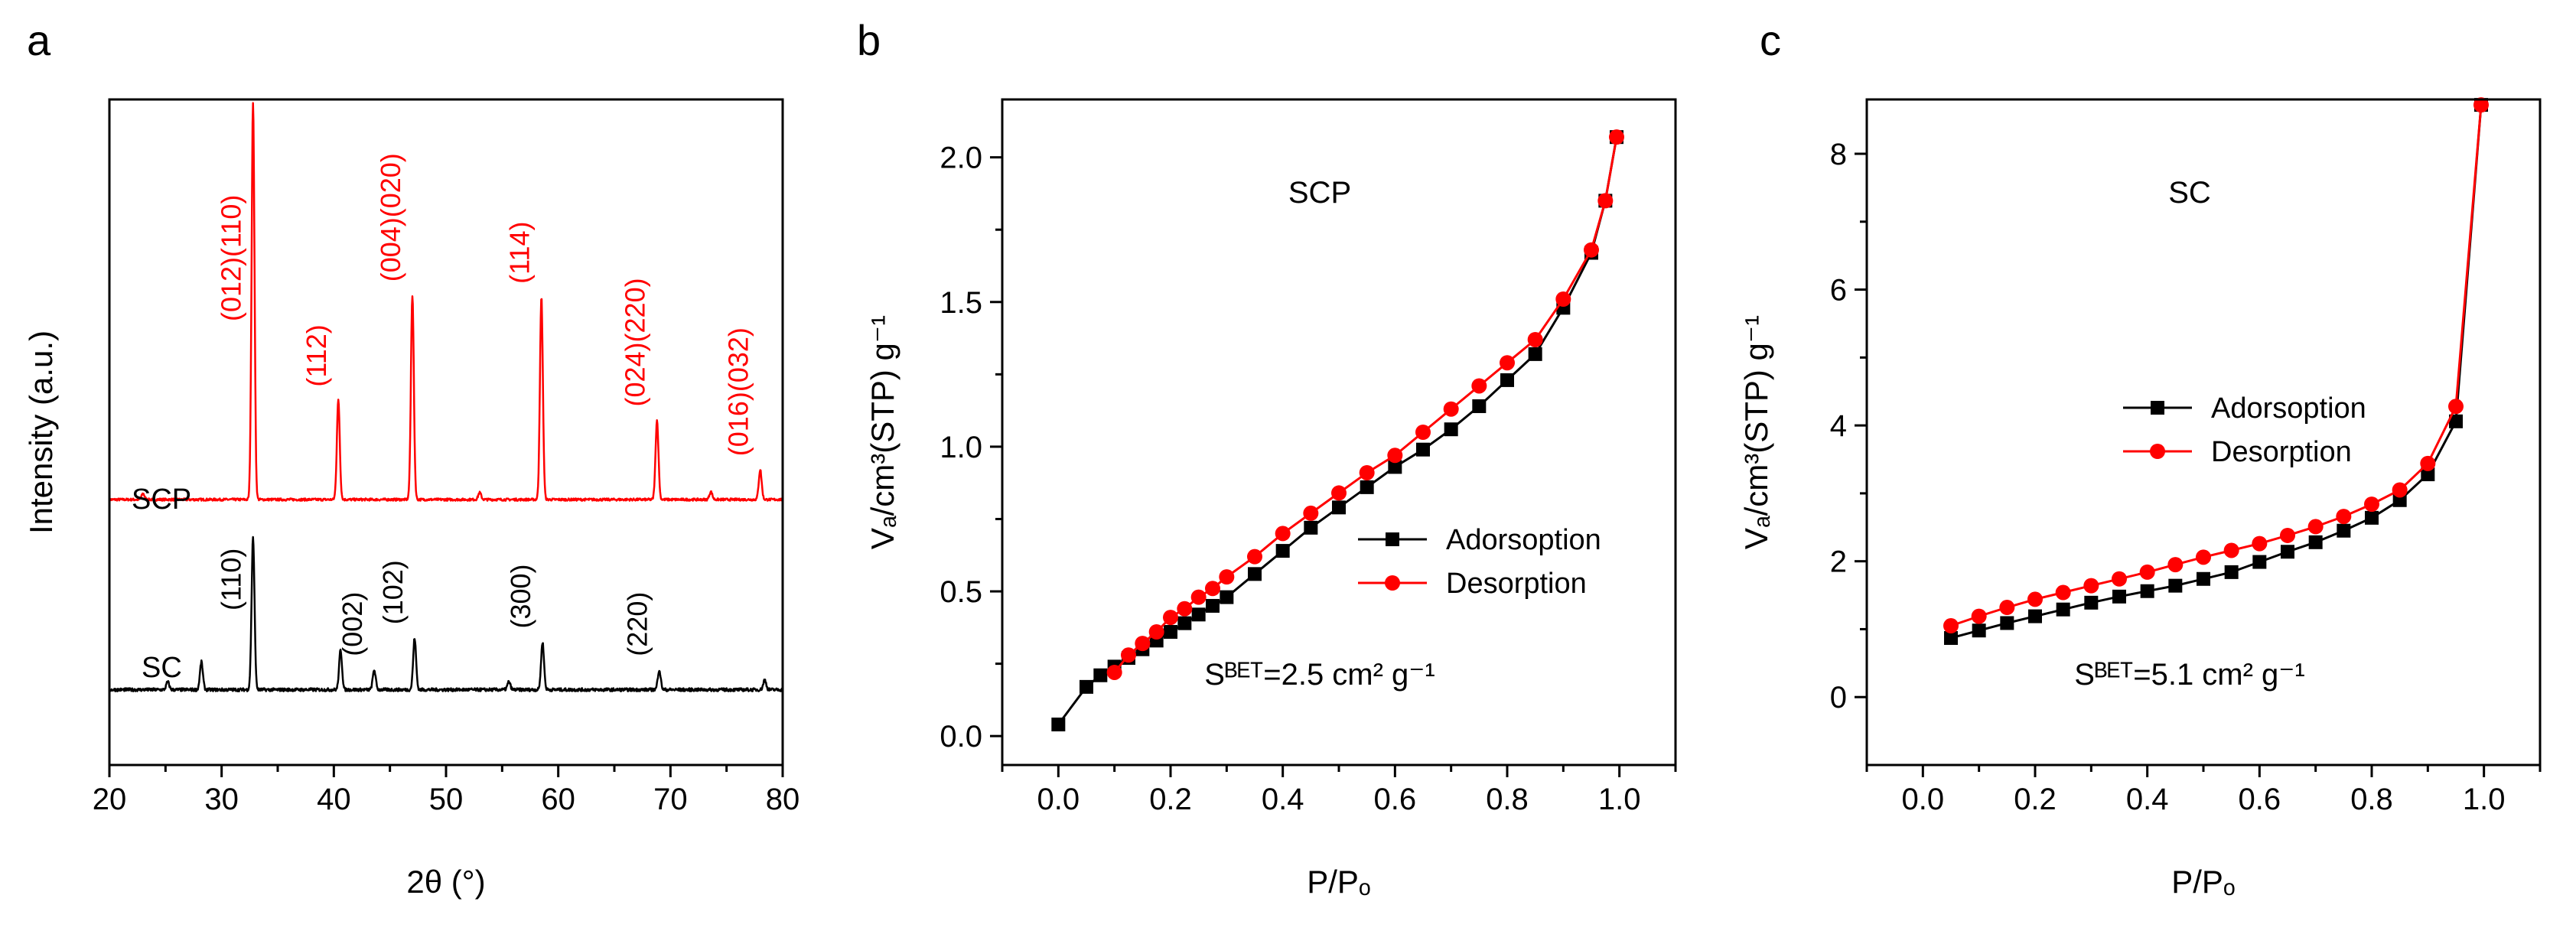 This screenshot has height=931, width=2576. I want to click on x-tick-label-b: 0.6, so click(1395, 799).